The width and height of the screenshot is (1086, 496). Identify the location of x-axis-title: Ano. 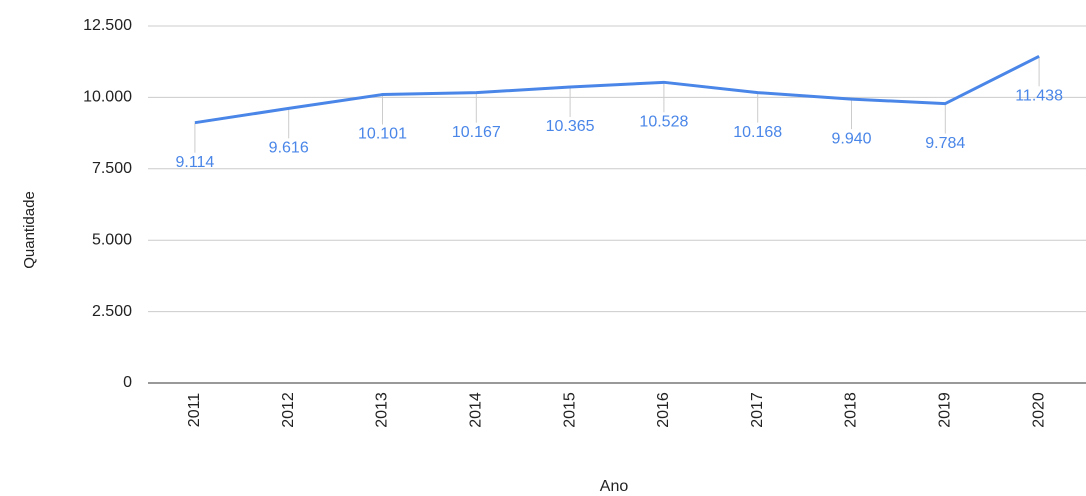
(614, 486).